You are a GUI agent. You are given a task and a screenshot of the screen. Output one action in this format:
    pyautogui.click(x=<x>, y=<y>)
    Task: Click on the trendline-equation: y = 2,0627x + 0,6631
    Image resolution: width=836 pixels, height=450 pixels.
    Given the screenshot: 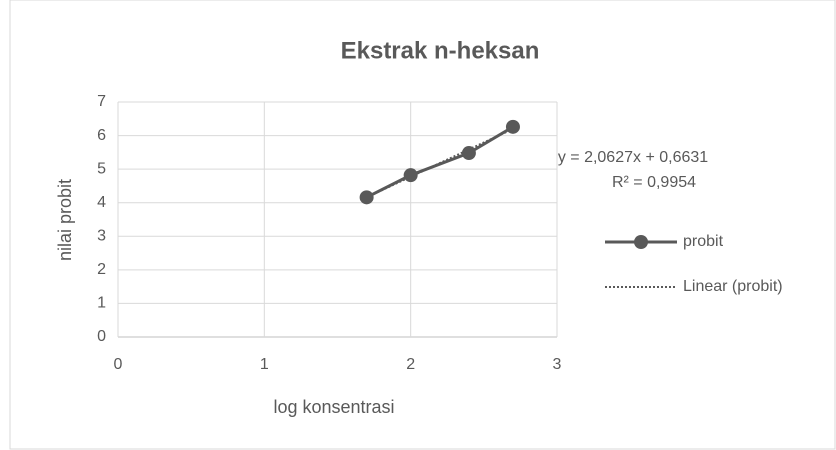 What is the action you would take?
    pyautogui.click(x=633, y=157)
    